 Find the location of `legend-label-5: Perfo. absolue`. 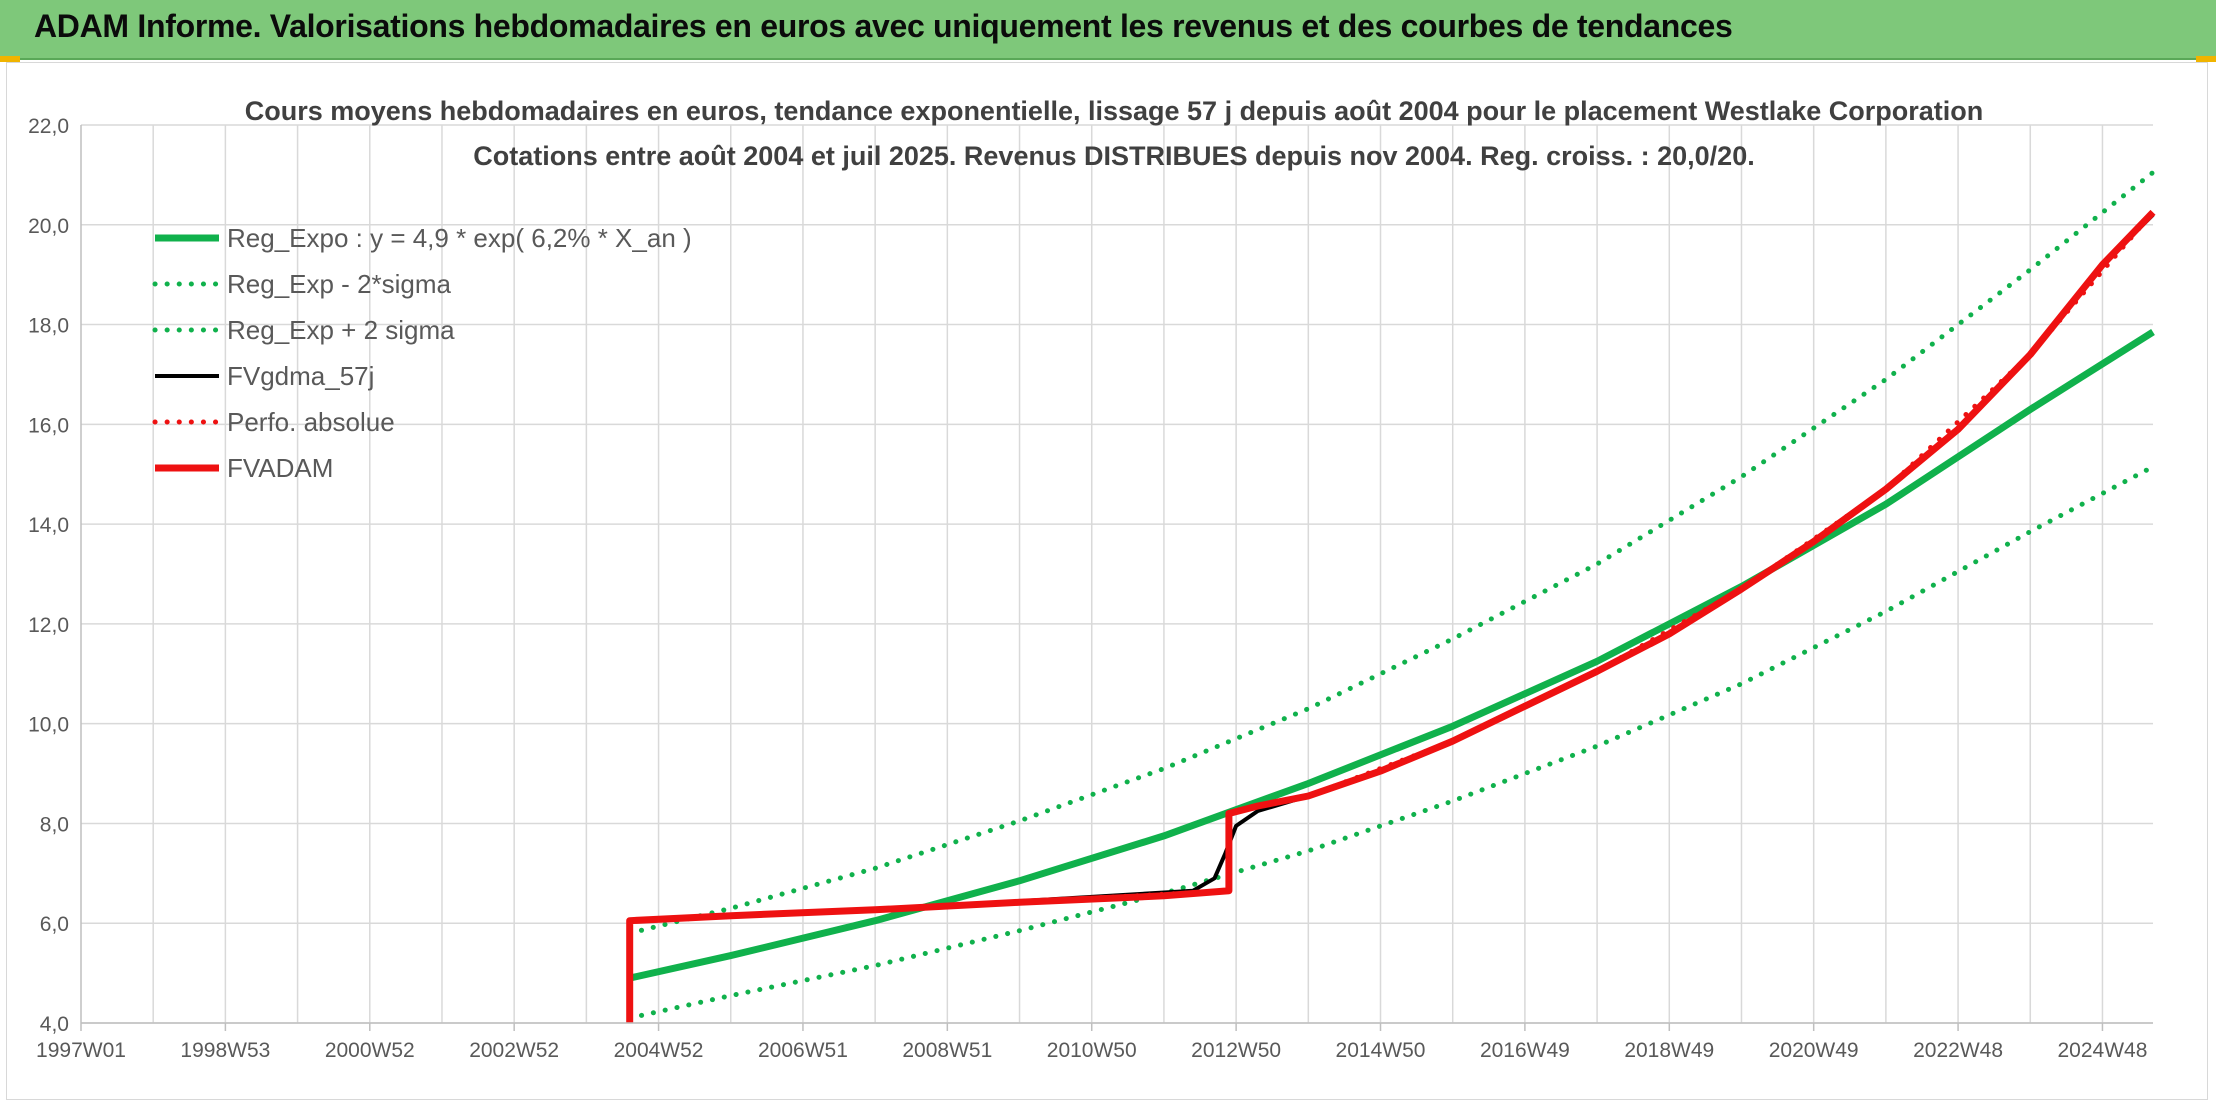

legend-label-5: Perfo. absolue is located at coordinates (311, 422).